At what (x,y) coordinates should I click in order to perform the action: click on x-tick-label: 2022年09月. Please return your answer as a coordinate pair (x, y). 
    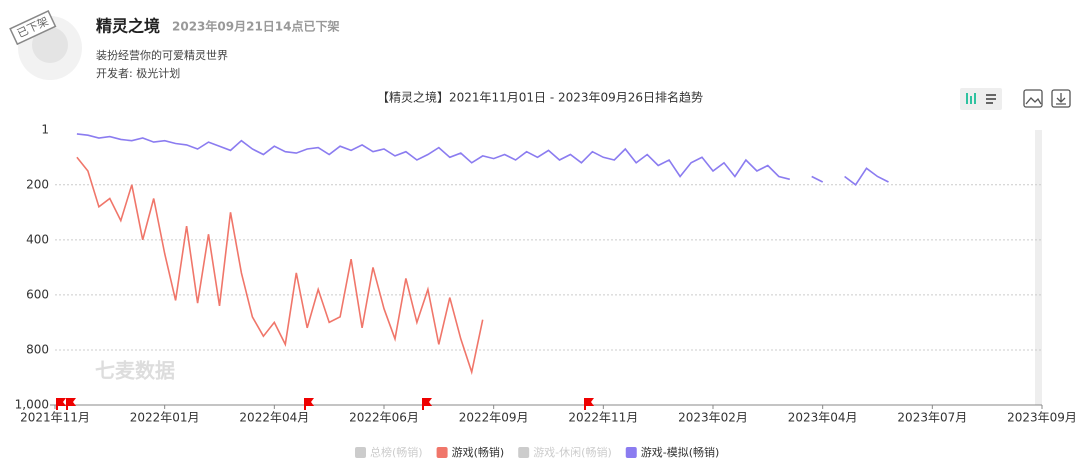
    Looking at the image, I should click on (494, 418).